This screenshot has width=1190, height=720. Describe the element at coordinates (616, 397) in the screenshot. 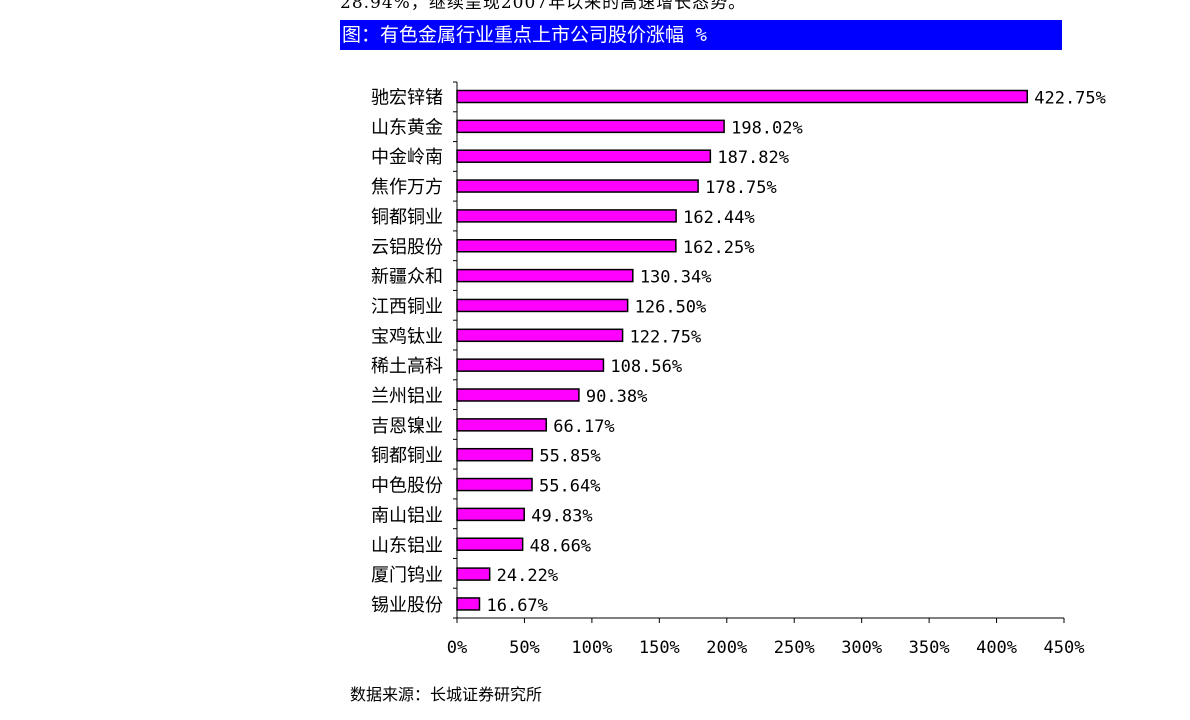

I see `value-label: 90.38%` at that location.